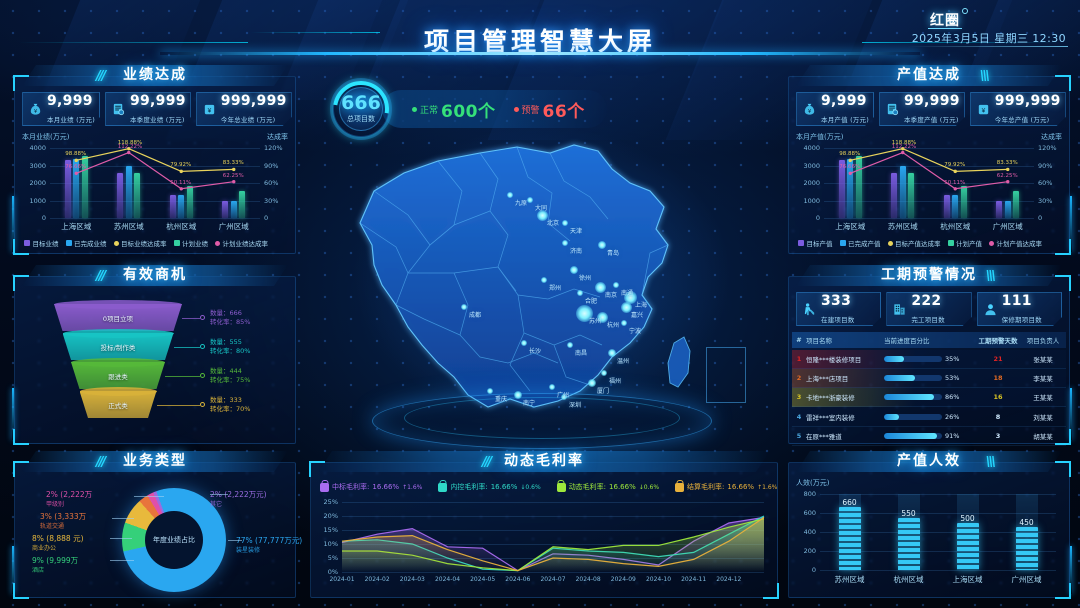 The height and width of the screenshot is (608, 1080). I want to click on table-row: 4 雷祥***室内装修 26% 8 刘某某, so click(929, 417).